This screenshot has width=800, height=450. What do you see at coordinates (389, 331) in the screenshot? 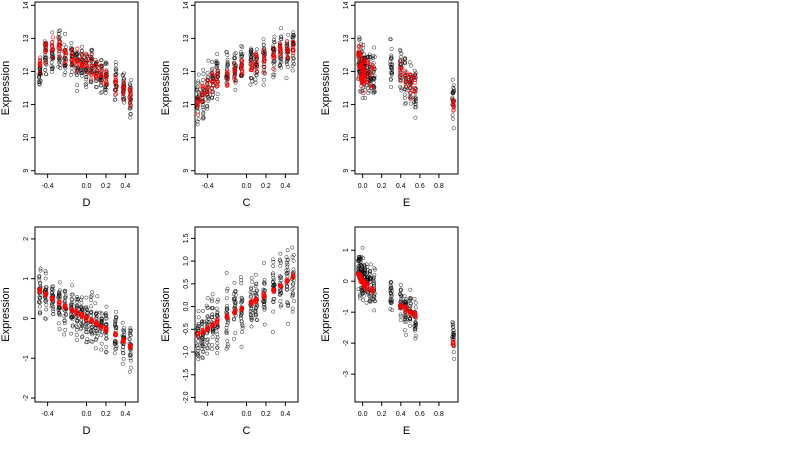
I see `scatter-panel-2-3: 0.0 0.2 0.4 0.6 0.8 -3 -2 -1 0 1 E Expression` at bounding box center [389, 331].